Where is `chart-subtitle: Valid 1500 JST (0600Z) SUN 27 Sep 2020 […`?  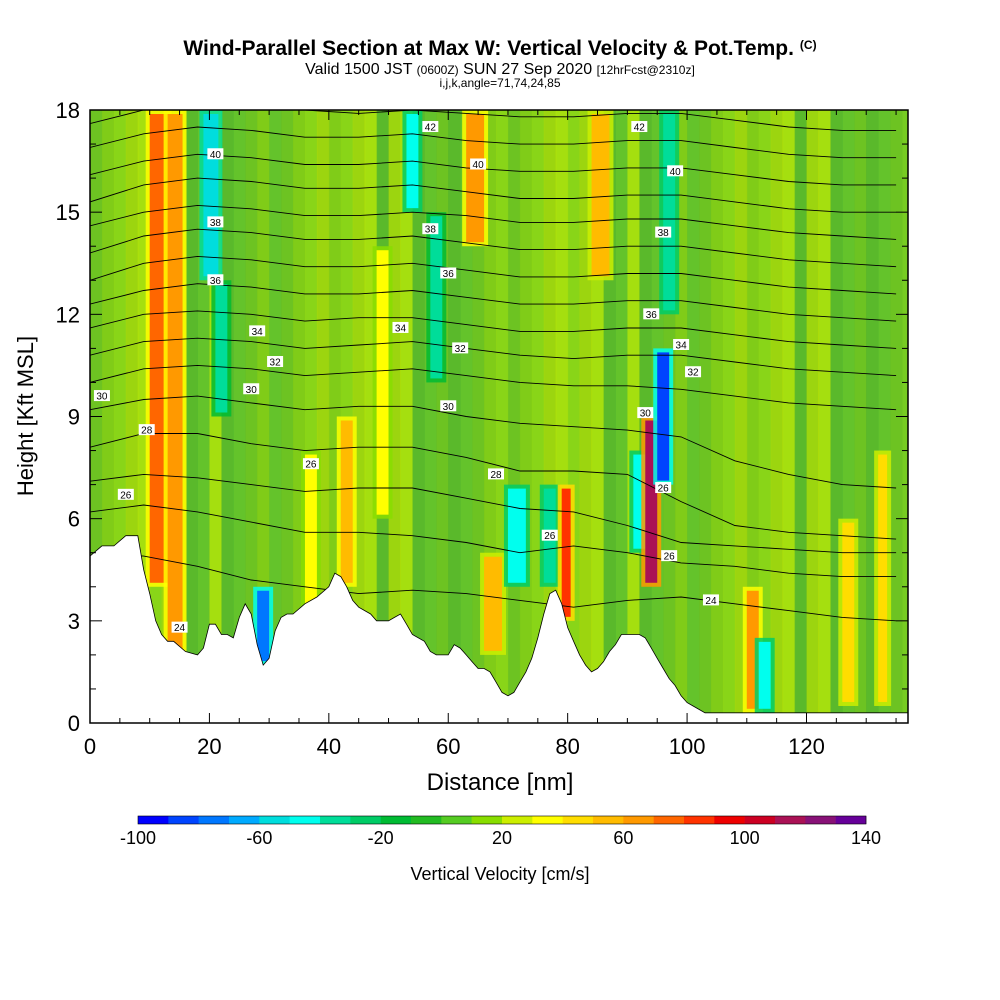 chart-subtitle: Valid 1500 JST (0600Z) SUN 27 Sep 2020 [… is located at coordinates (500, 70).